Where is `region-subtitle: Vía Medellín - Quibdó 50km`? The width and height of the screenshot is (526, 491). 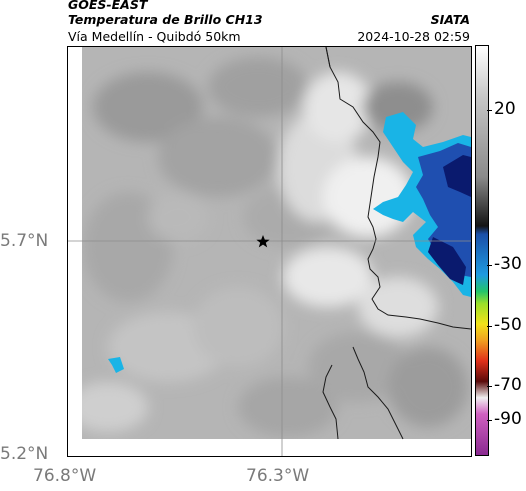 region-subtitle: Vía Medellín - Quibdó 50km is located at coordinates (154, 36).